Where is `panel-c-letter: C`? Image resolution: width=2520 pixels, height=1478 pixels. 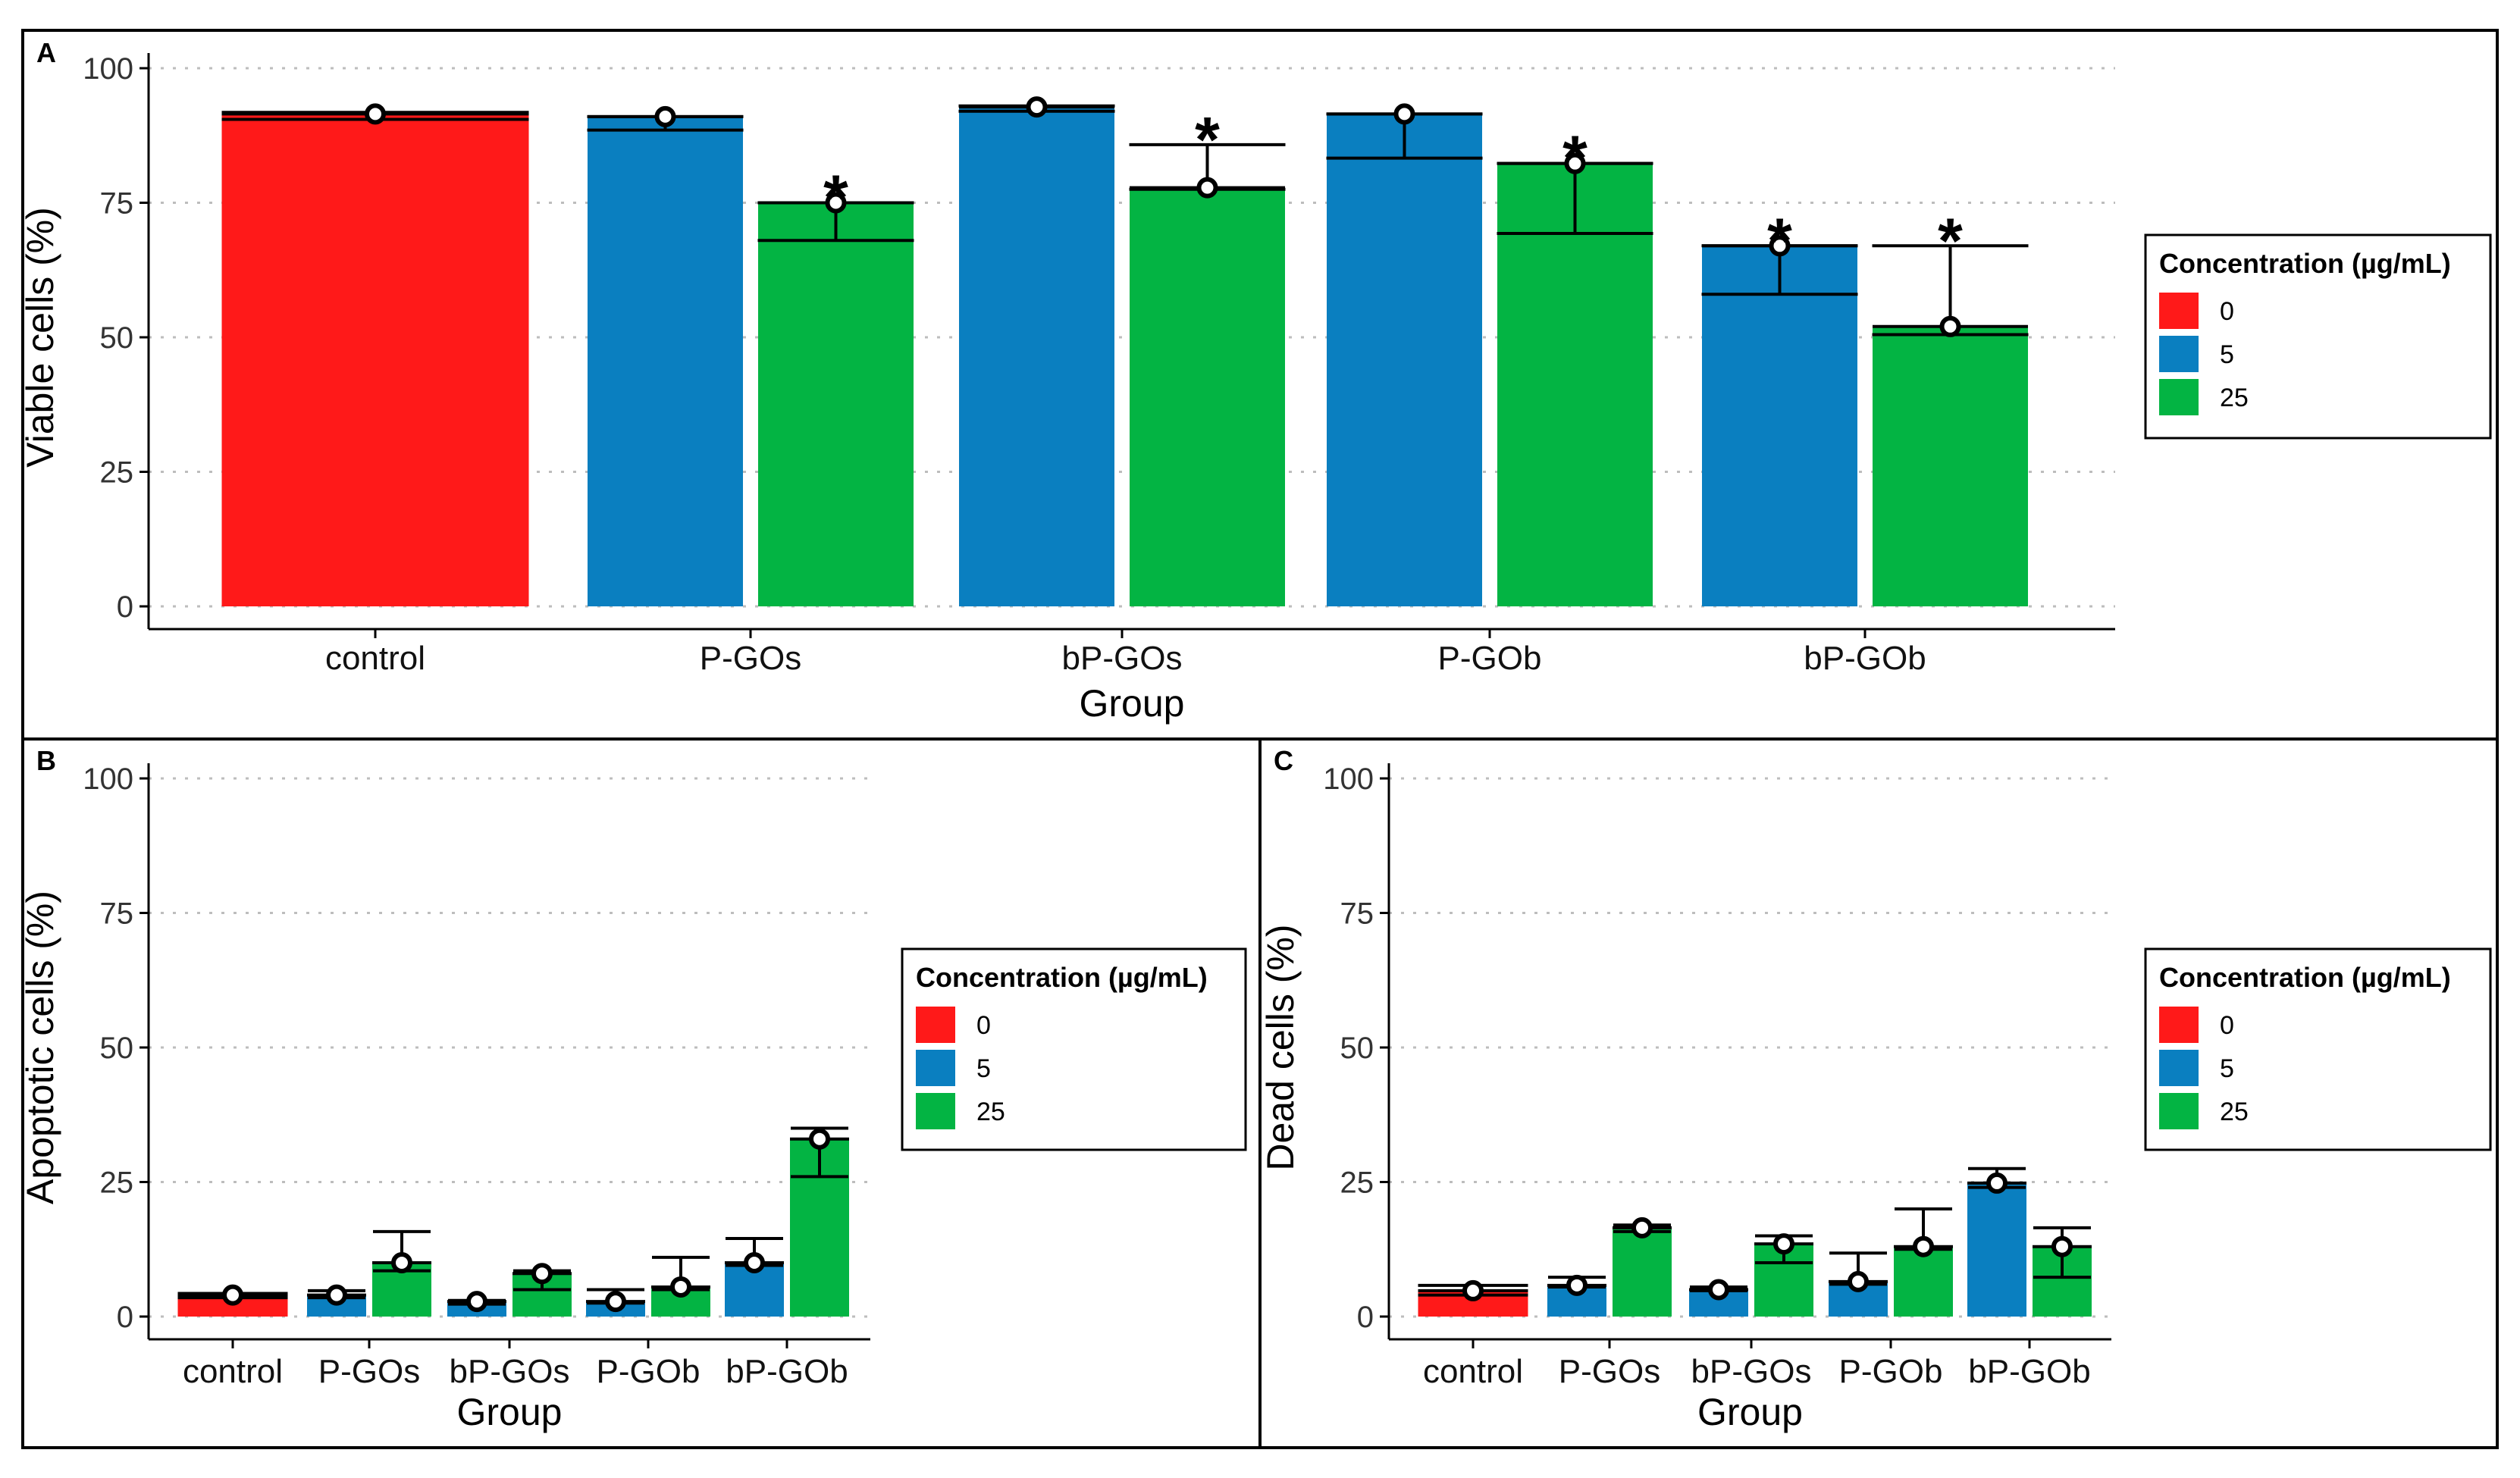
panel-c-letter: C is located at coordinates (1283, 761).